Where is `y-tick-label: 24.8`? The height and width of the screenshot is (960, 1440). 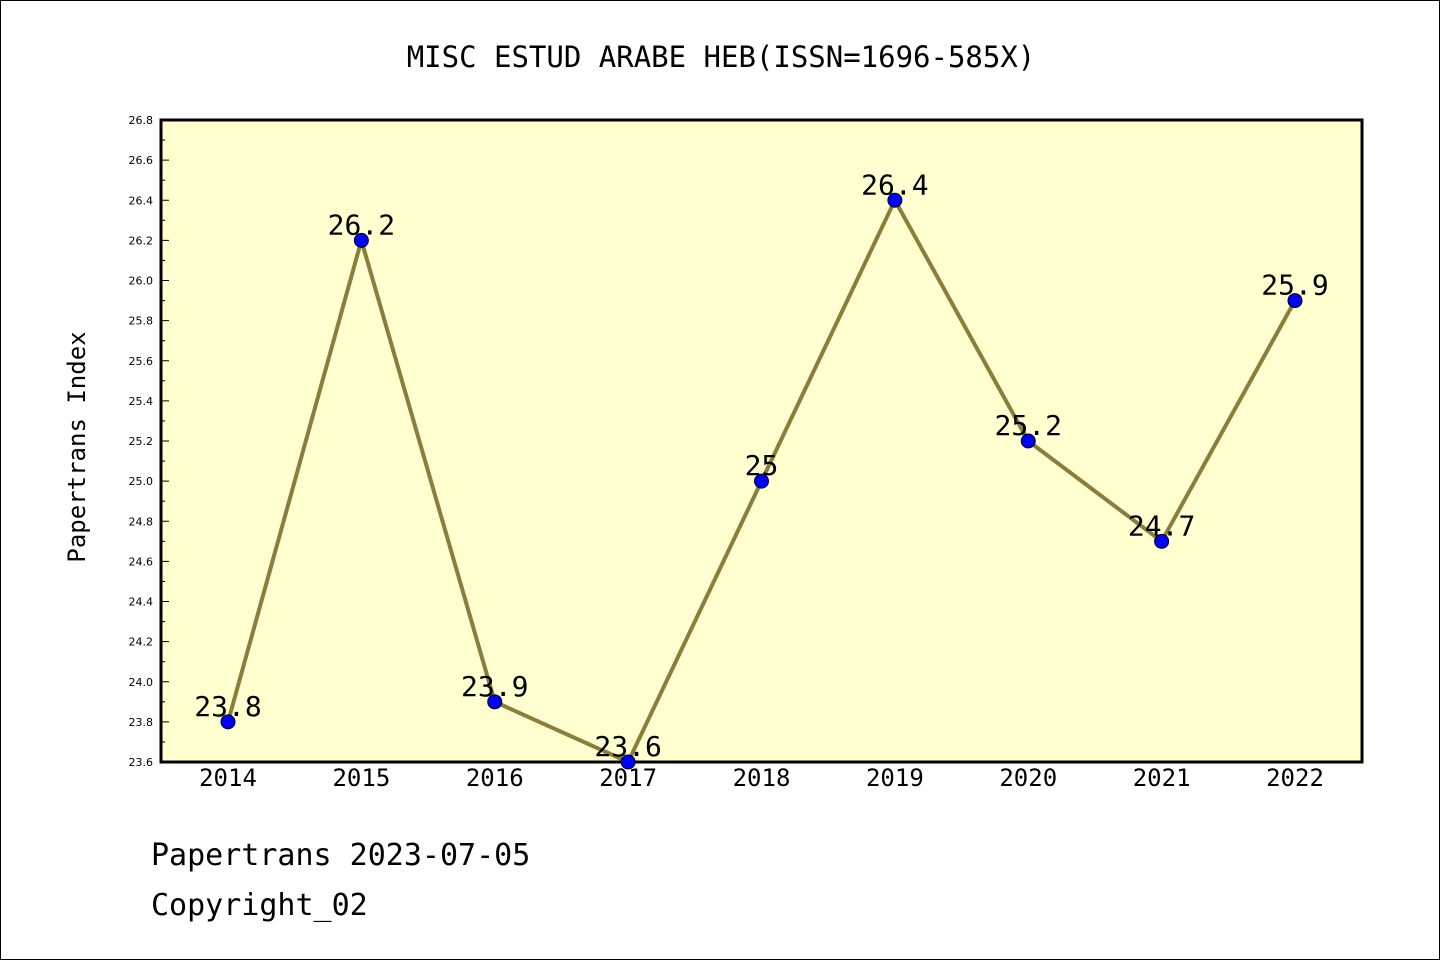 y-tick-label: 24.8 is located at coordinates (141, 521).